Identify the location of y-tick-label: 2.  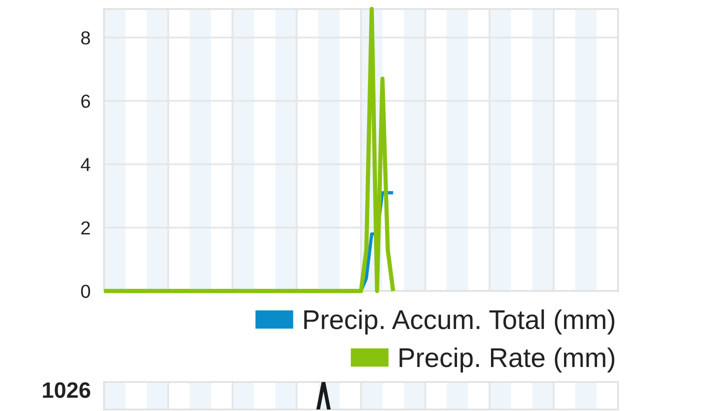
(85, 227).